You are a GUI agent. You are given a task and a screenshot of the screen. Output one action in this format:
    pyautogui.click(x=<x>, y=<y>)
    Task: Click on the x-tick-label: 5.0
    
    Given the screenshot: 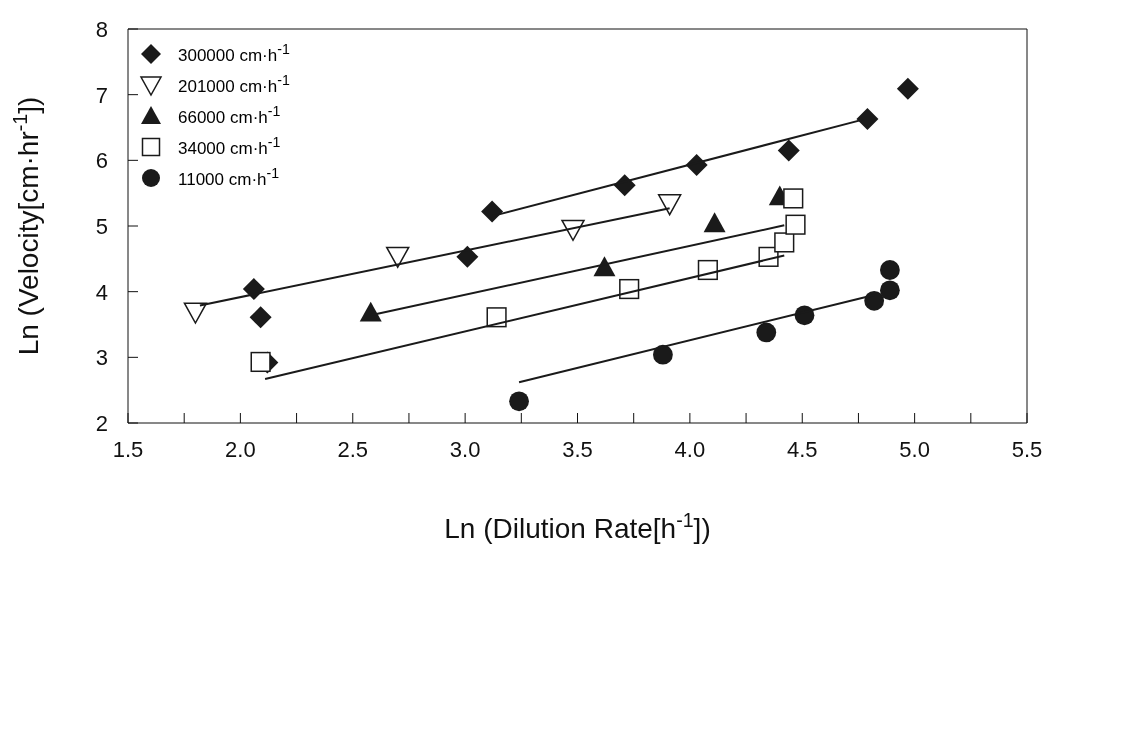 What is the action you would take?
    pyautogui.click(x=914, y=449)
    